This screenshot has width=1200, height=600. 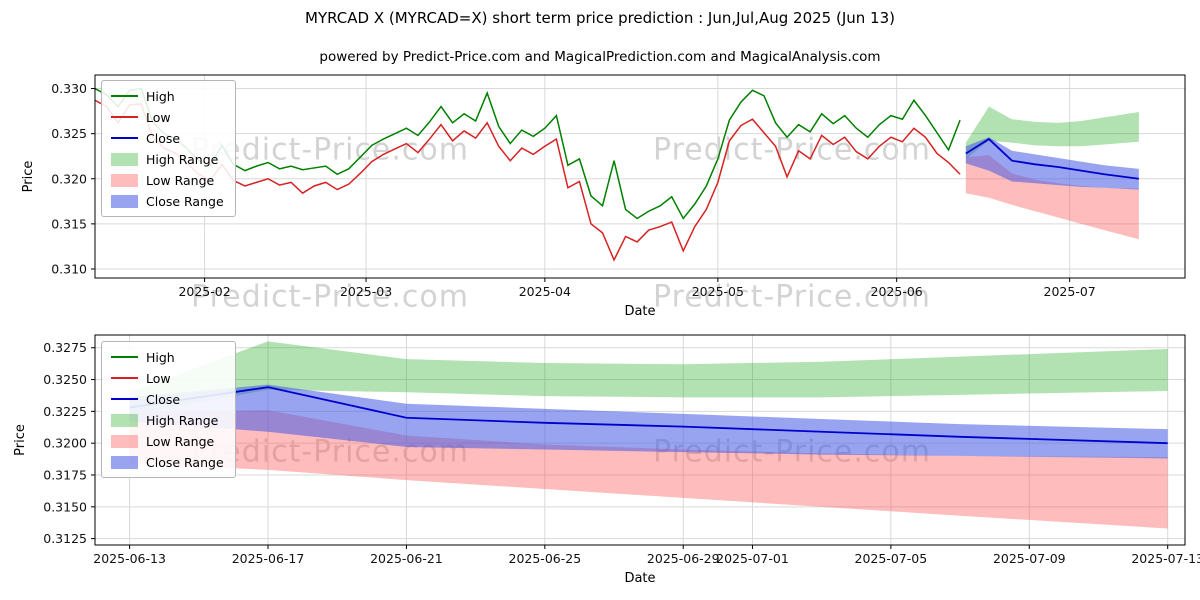 I want to click on x-tick-label: 2025-05, so click(x=718, y=291).